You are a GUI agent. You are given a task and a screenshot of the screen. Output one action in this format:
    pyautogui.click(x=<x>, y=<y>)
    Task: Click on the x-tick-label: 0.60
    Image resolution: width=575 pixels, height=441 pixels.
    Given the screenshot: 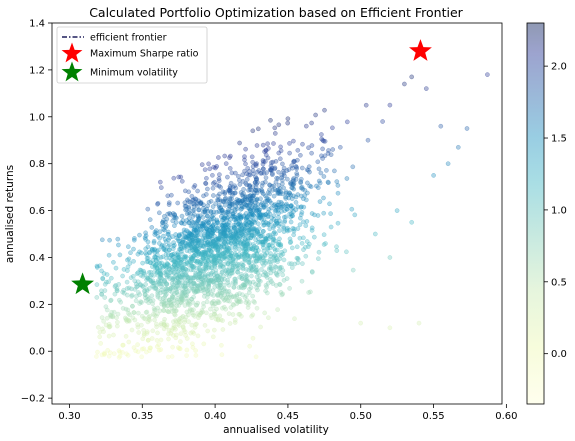 What is the action you would take?
    pyautogui.click(x=506, y=416)
    